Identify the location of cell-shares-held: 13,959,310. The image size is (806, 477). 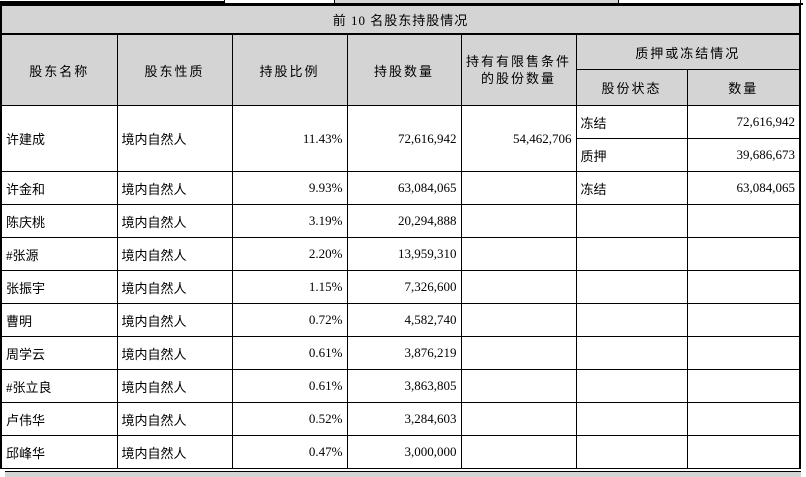
(404, 254).